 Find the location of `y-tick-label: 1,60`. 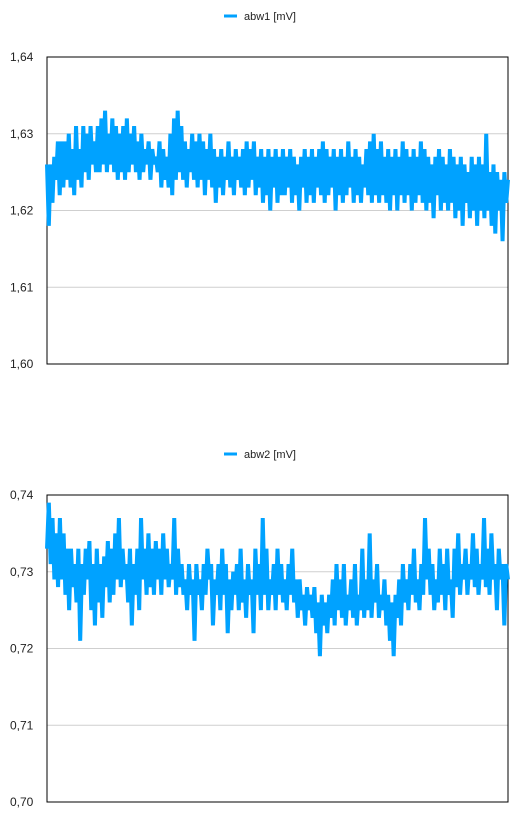

y-tick-label: 1,60 is located at coordinates (22, 364).